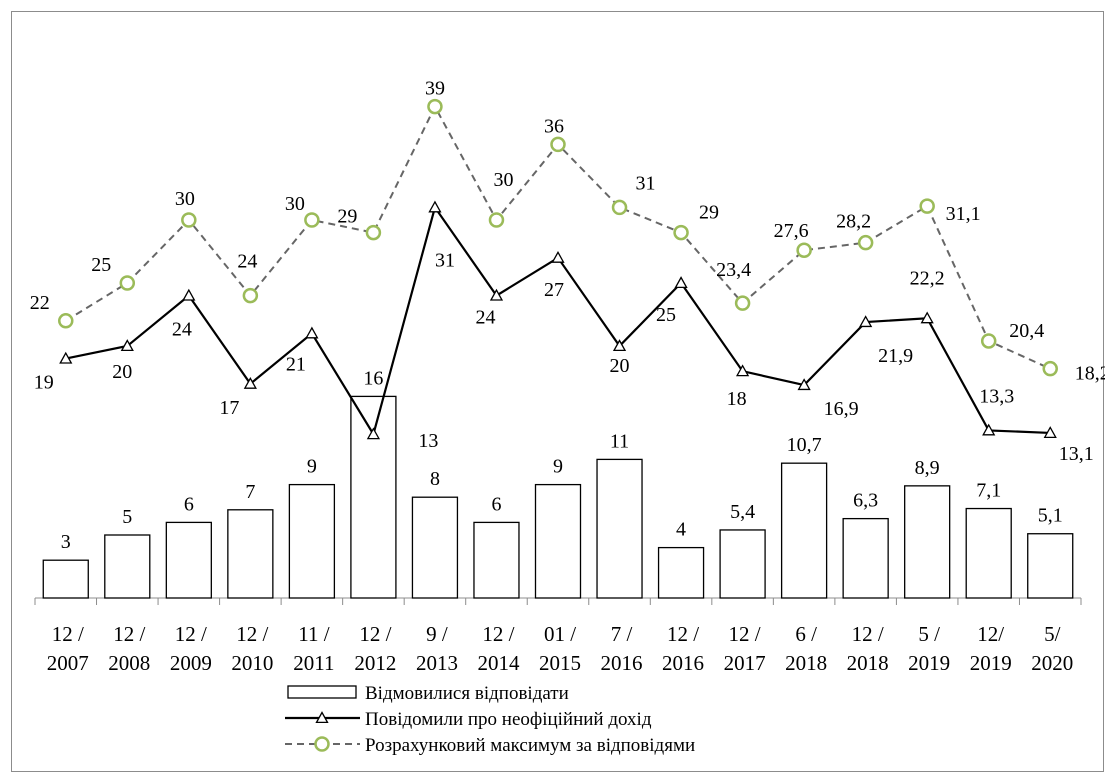 The image size is (1105, 775). What do you see at coordinates (467, 693) in the screenshot?
I see `legend-label-bars: Відмовилися відповідати` at bounding box center [467, 693].